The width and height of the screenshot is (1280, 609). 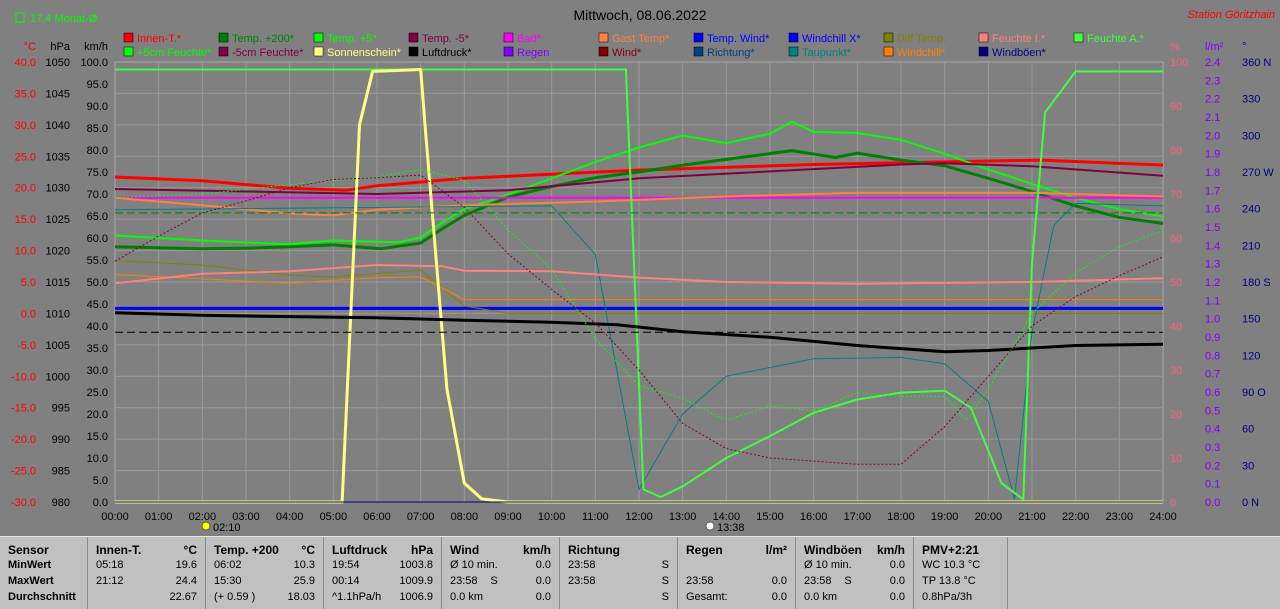 I want to click on legend-label: Regen, so click(x=533, y=53).